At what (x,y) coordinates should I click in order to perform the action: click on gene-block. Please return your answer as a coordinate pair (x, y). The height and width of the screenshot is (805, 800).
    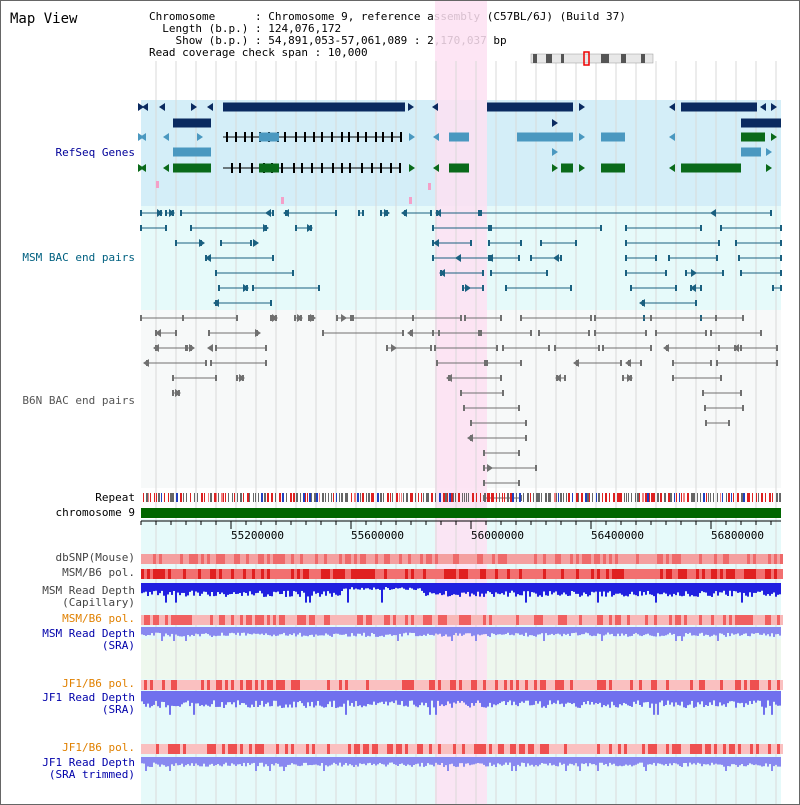
    Looking at the image, I should click on (314, 107).